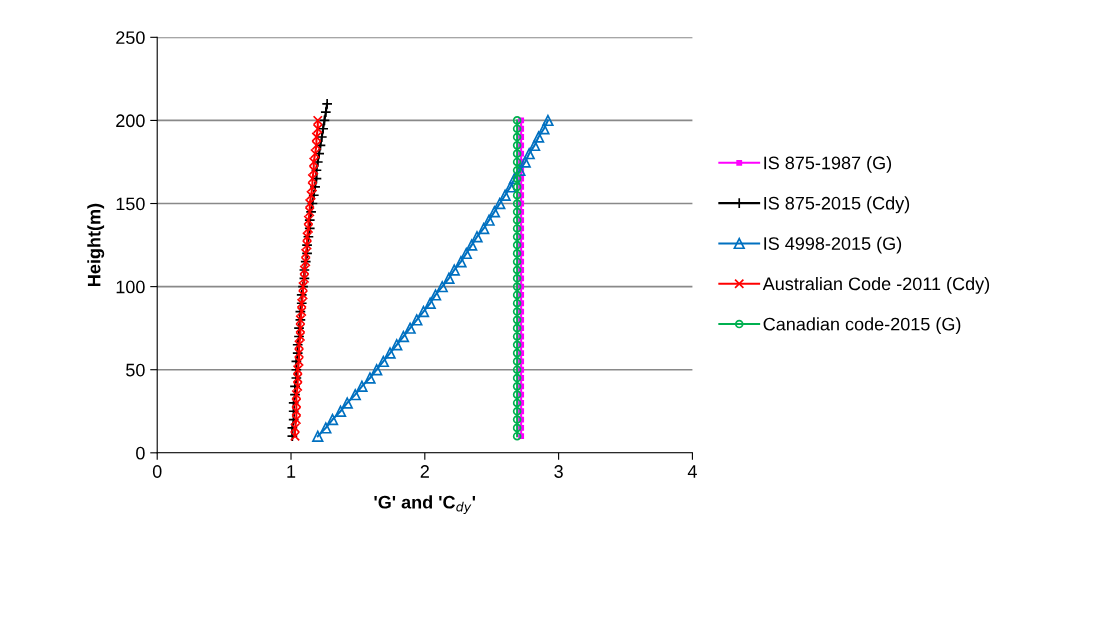  What do you see at coordinates (425, 505) in the screenshot?
I see `x-axis-title: 'G' and 'C$_{dy}$'` at bounding box center [425, 505].